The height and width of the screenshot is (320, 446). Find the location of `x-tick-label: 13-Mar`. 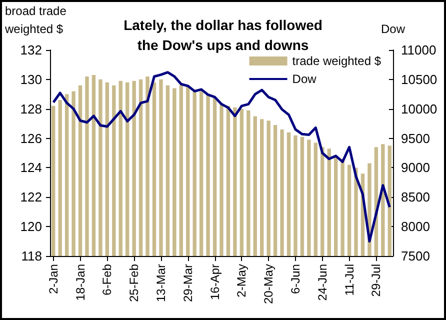

x-tick-label: 13-Mar is located at coordinates (161, 283).